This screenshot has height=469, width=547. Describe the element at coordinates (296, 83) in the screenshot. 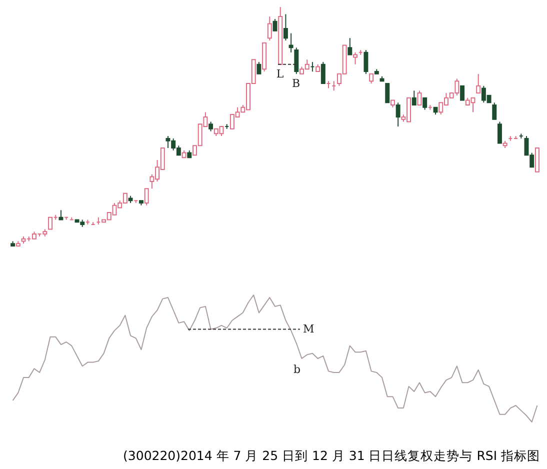

I see `annotation: B` at that location.